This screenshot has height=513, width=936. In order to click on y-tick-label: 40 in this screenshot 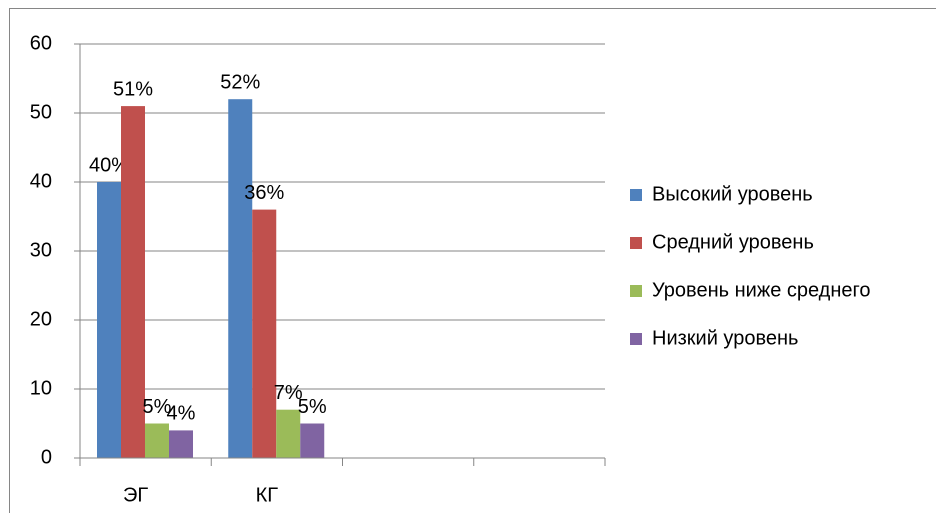, I will do `click(41, 181)`.